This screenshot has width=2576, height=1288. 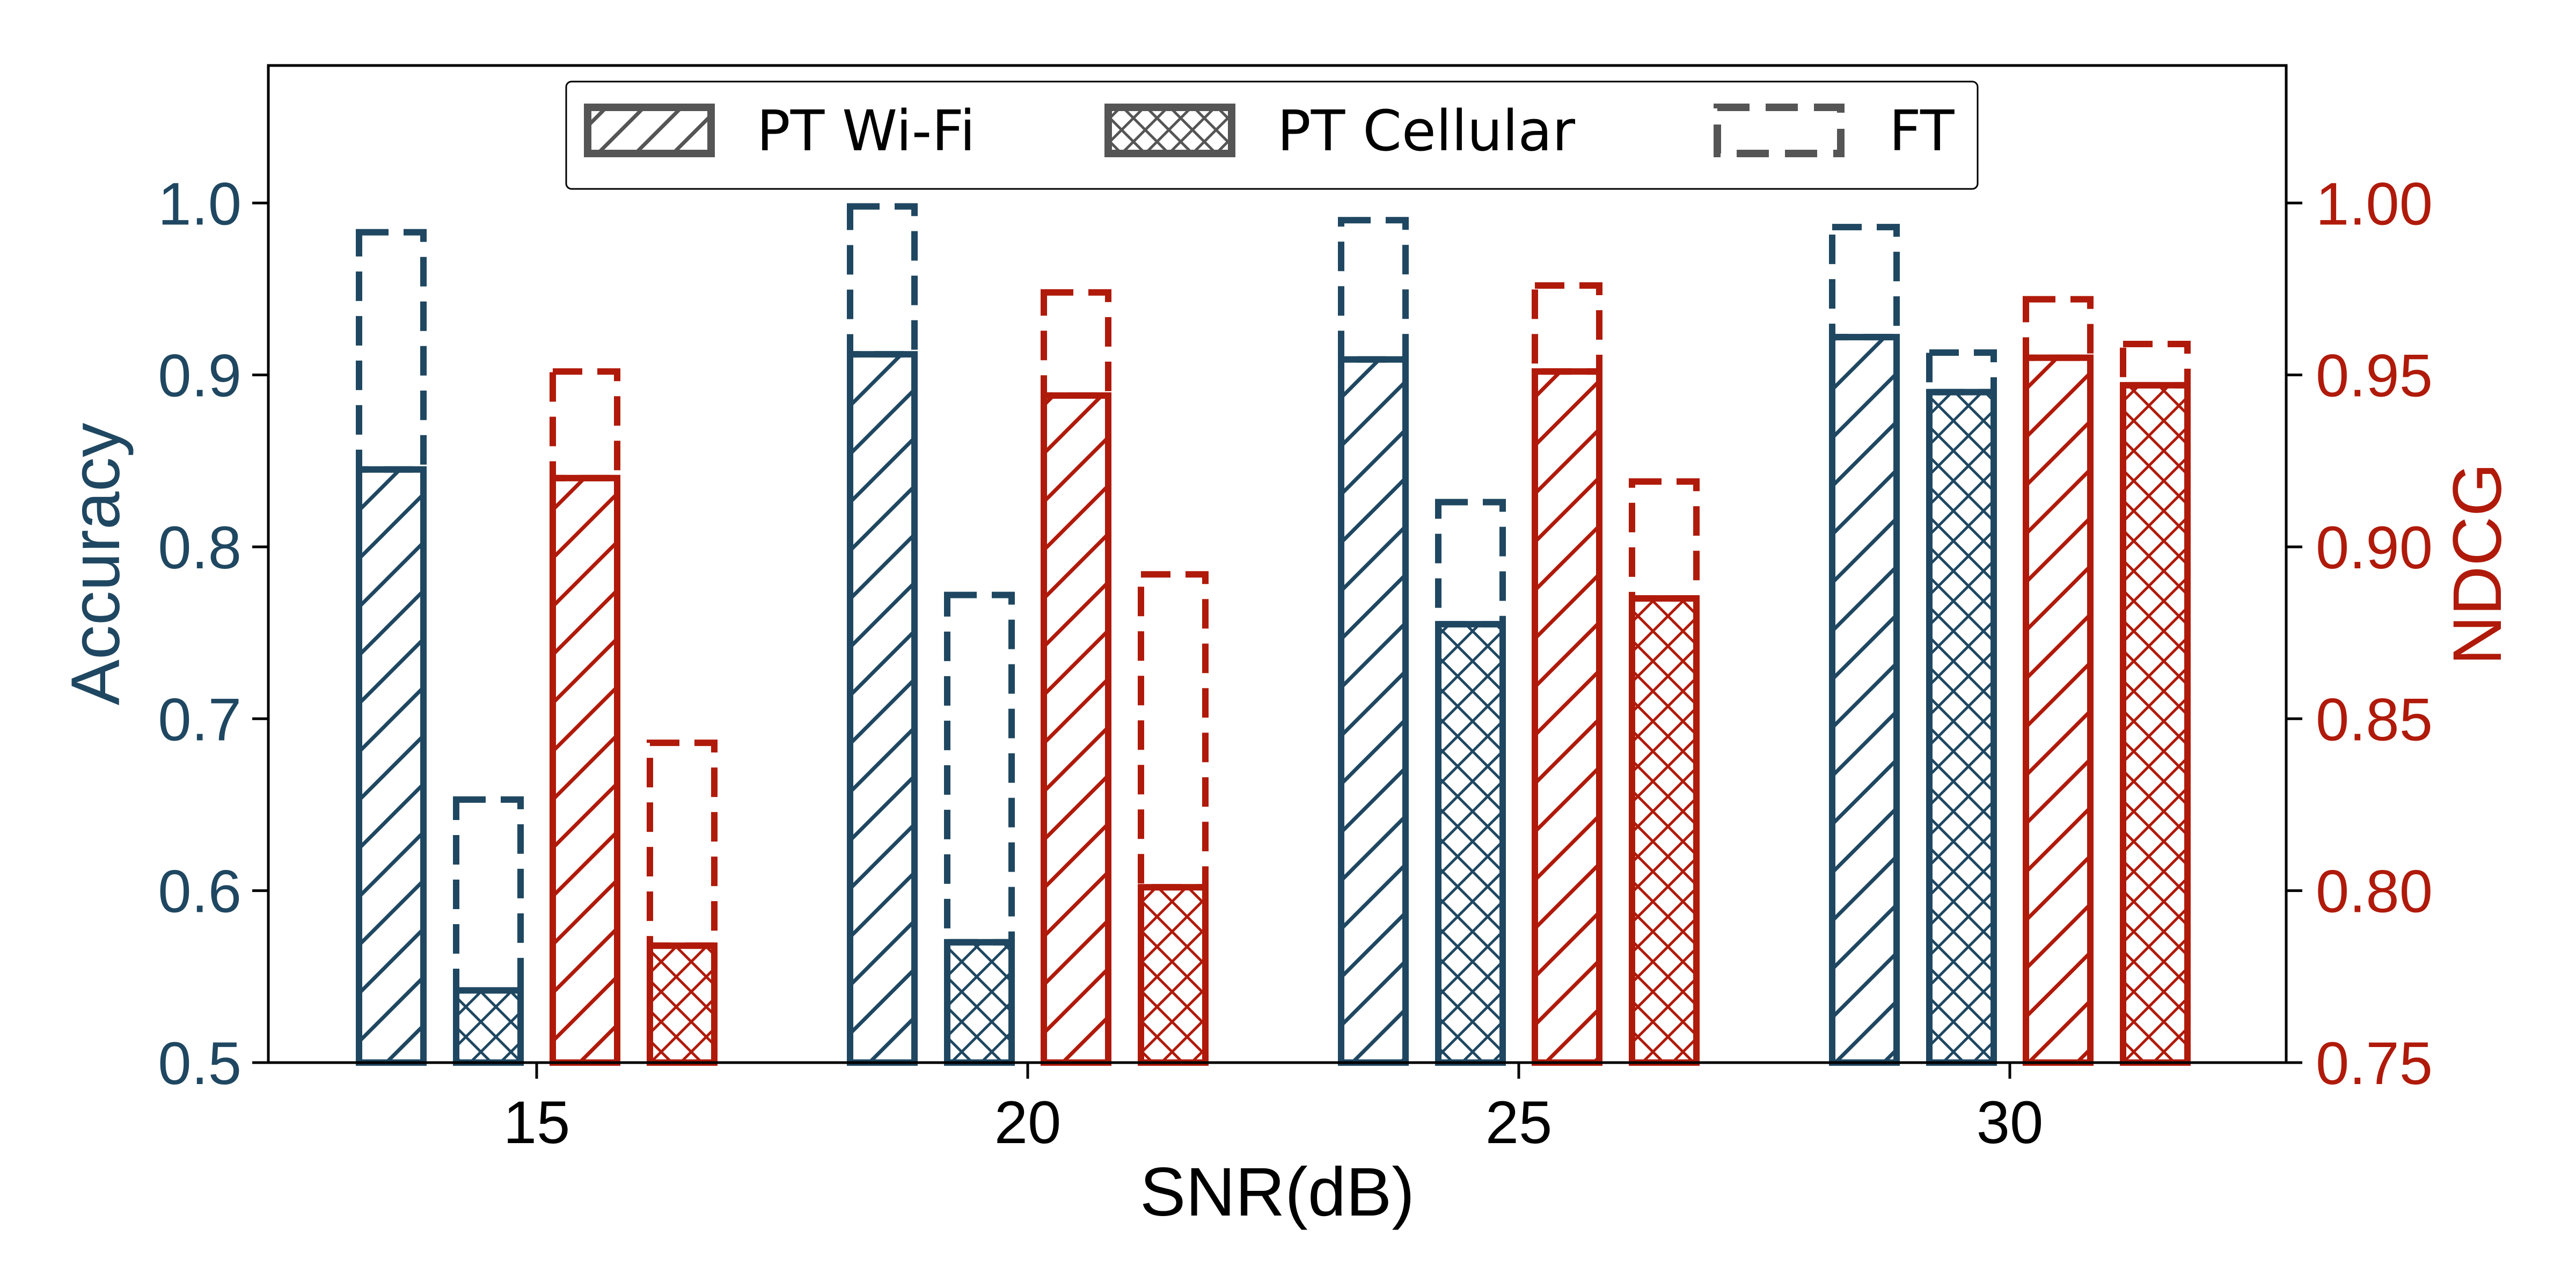 I want to click on x-tick-label: 30, so click(x=2010, y=1122).